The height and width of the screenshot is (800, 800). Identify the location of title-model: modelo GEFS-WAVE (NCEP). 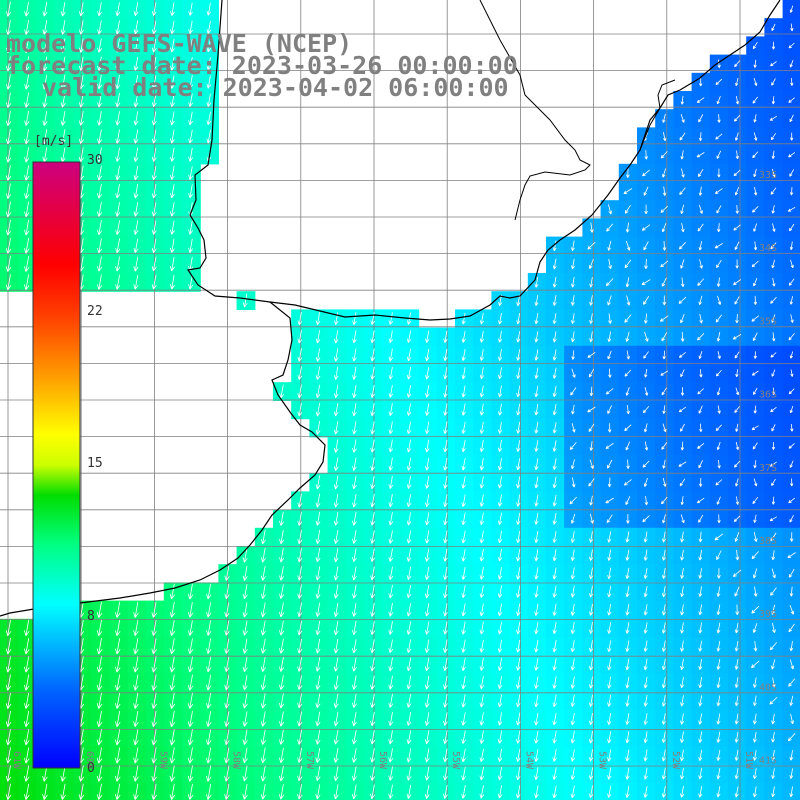
(179, 43).